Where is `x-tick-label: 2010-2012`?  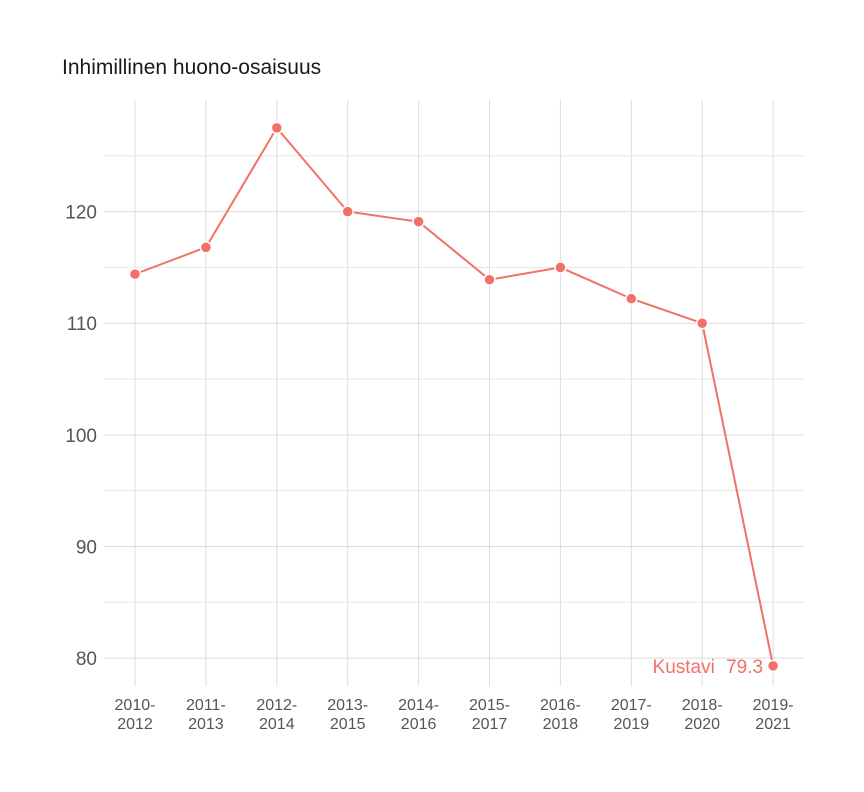 x-tick-label: 2010-2012 is located at coordinates (135, 715).